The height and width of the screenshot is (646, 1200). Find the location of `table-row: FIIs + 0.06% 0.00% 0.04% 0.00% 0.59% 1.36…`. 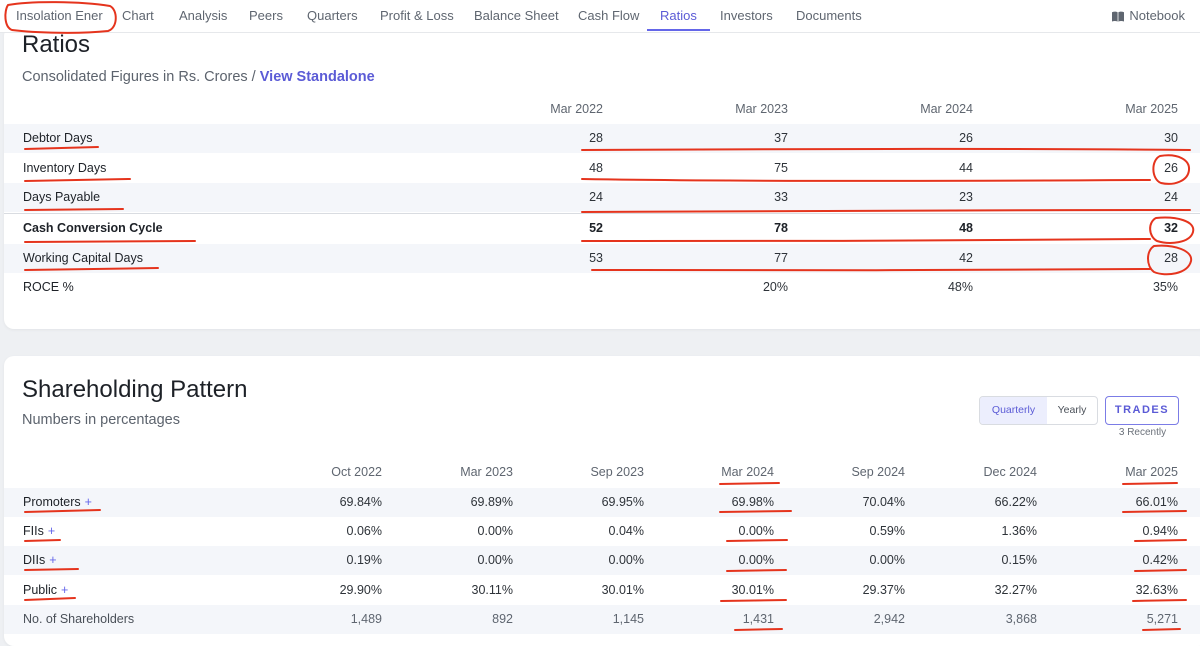

table-row: FIIs + 0.06% 0.00% 0.04% 0.00% 0.59% 1.36… is located at coordinates (602, 531).